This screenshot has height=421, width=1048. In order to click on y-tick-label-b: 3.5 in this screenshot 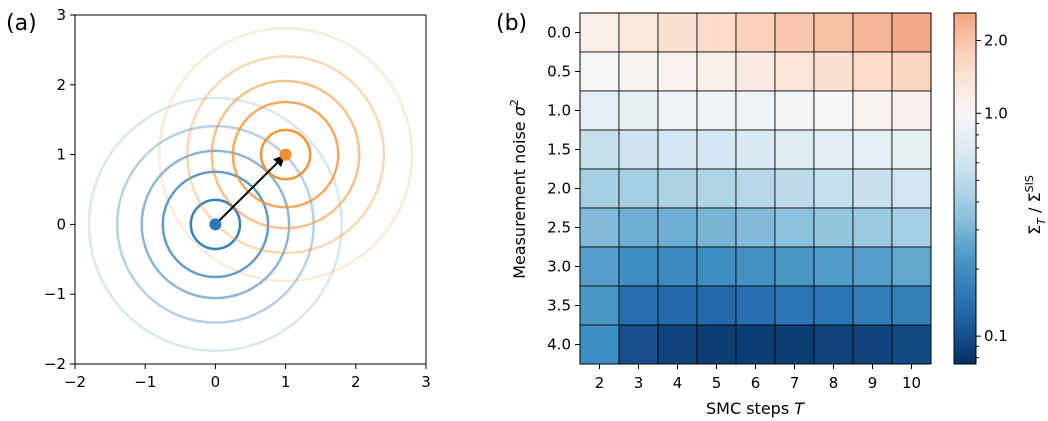, I will do `click(559, 306)`.